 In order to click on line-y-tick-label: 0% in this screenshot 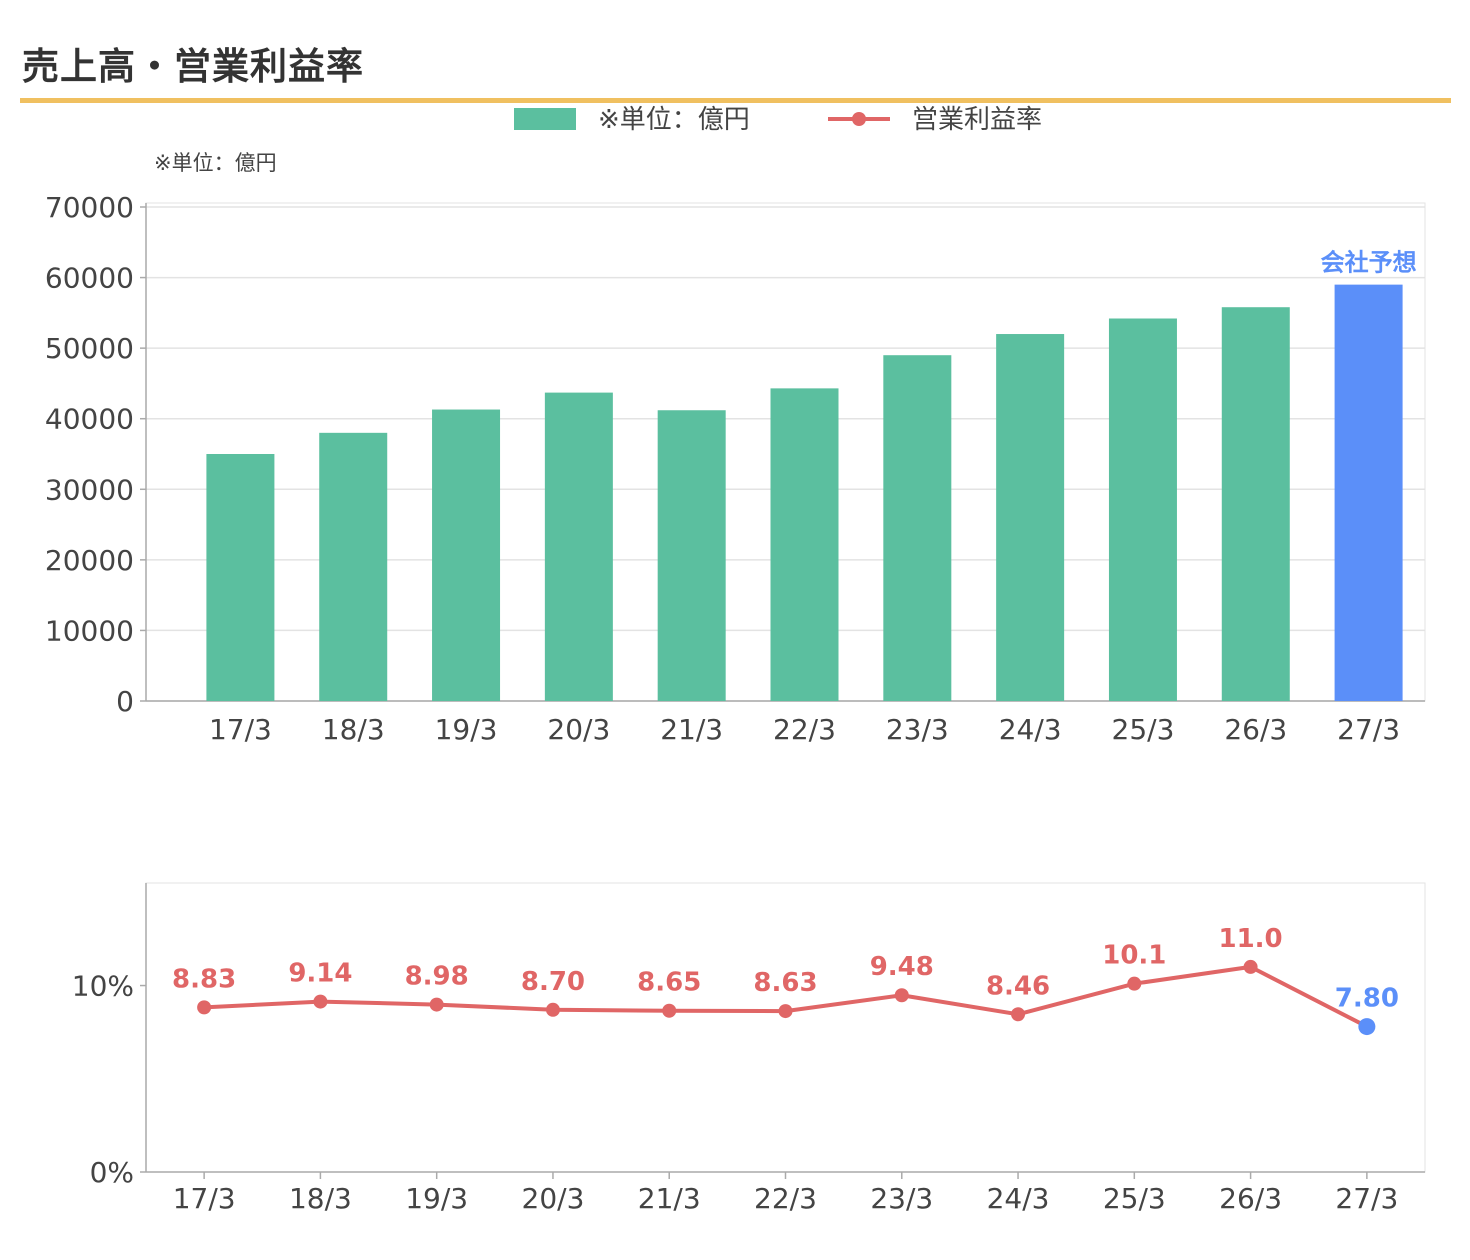, I will do `click(112, 1172)`.